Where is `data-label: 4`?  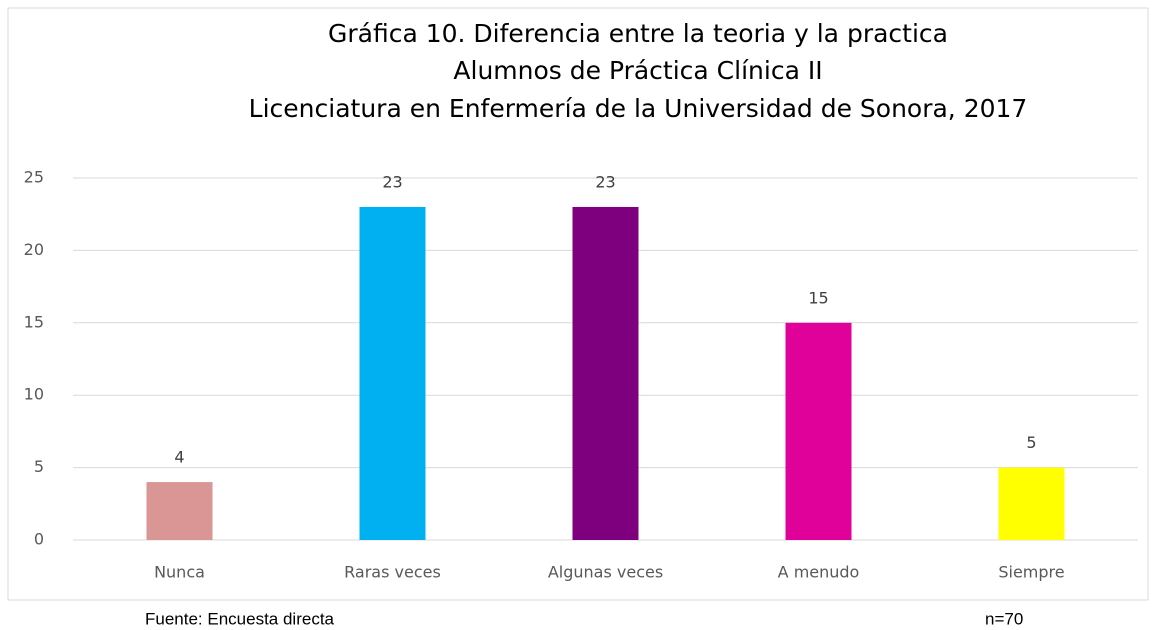 data-label: 4 is located at coordinates (179, 457).